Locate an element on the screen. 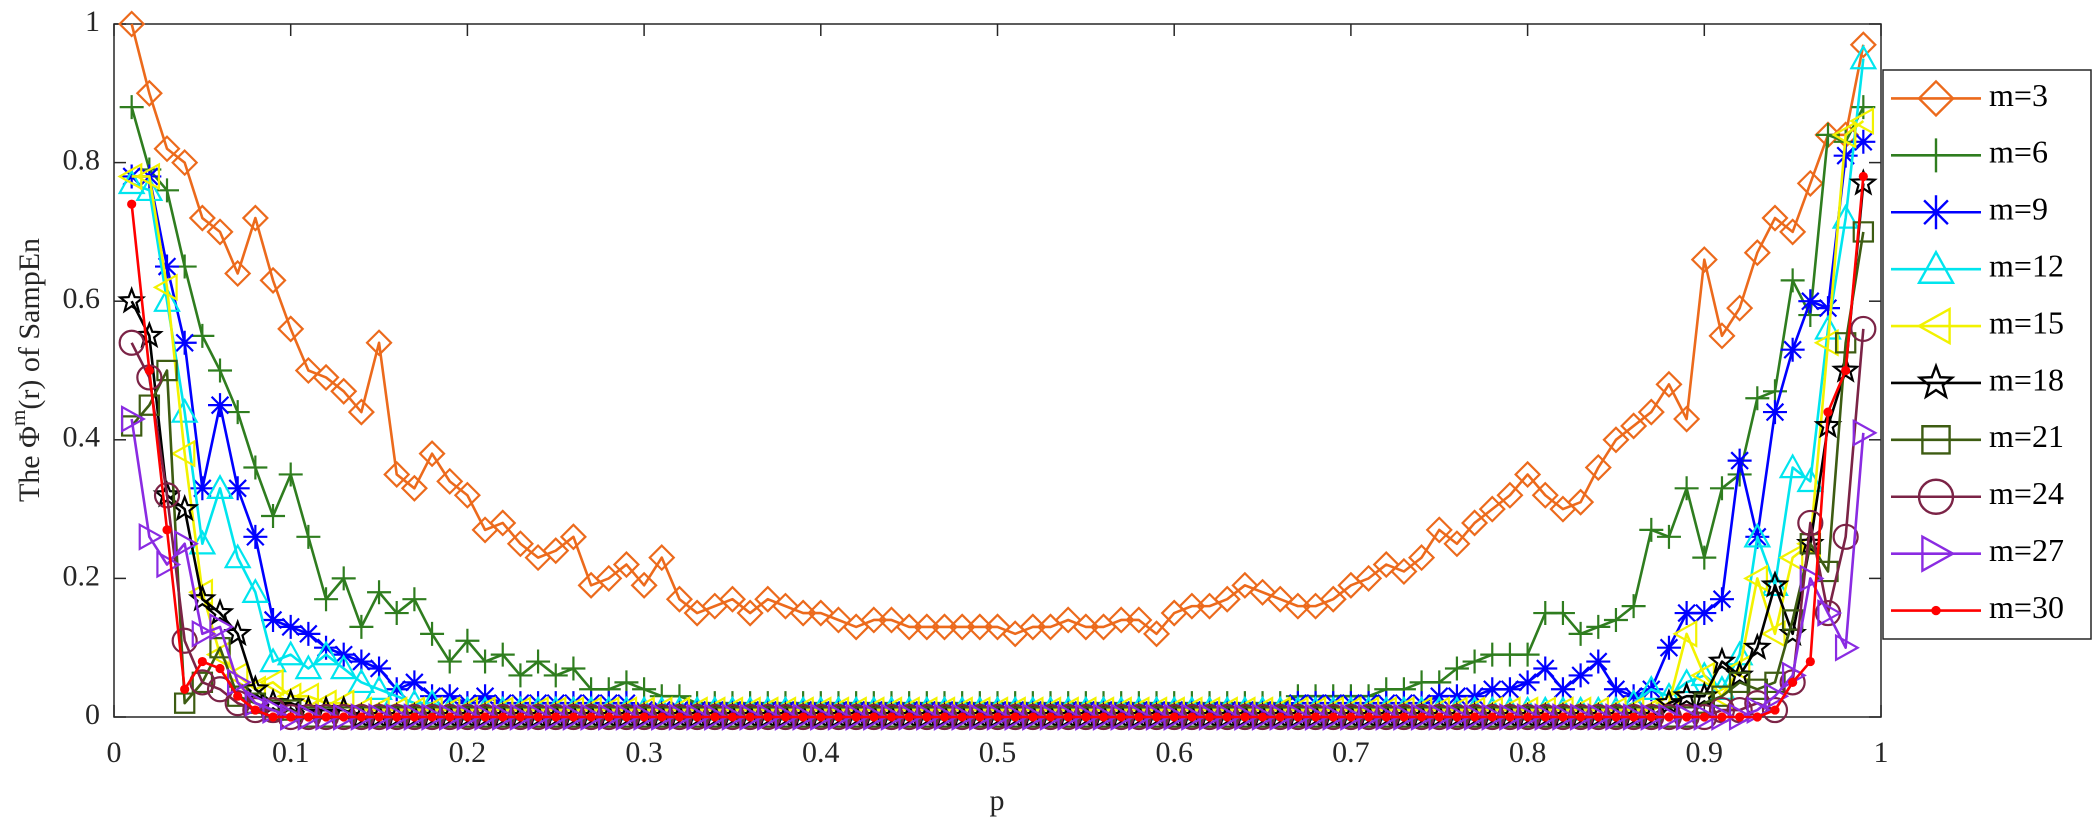 This screenshot has width=2099, height=822. y-label-superscript: m is located at coordinates (18, 418).